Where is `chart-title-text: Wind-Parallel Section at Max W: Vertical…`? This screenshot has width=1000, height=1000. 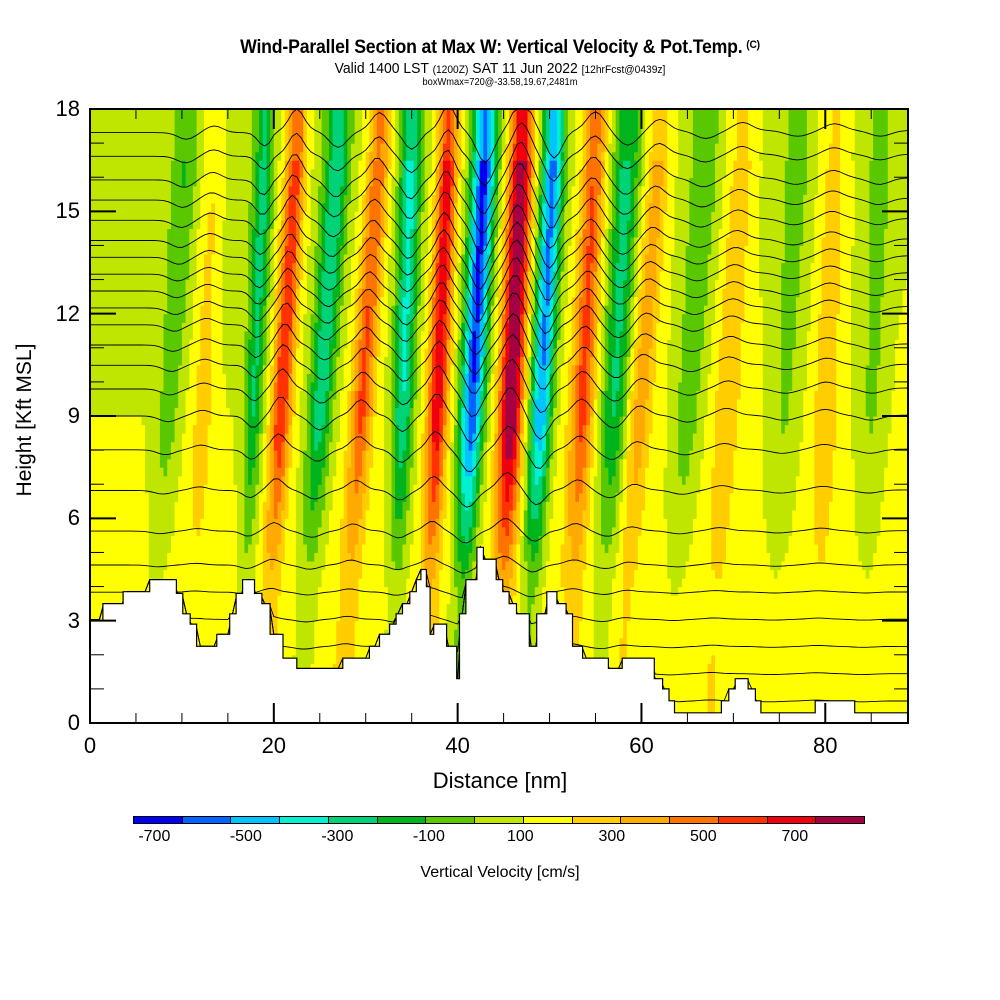 chart-title-text: Wind-Parallel Section at Max W: Vertical… is located at coordinates (491, 47).